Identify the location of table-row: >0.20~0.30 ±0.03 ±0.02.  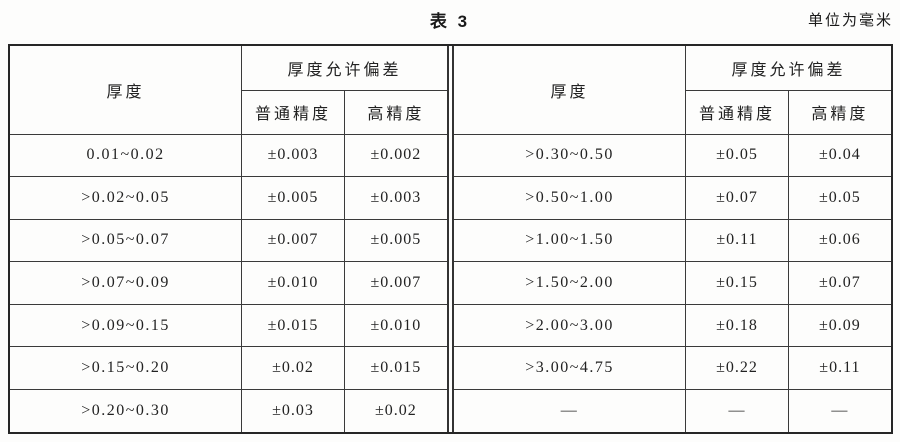
(228, 410).